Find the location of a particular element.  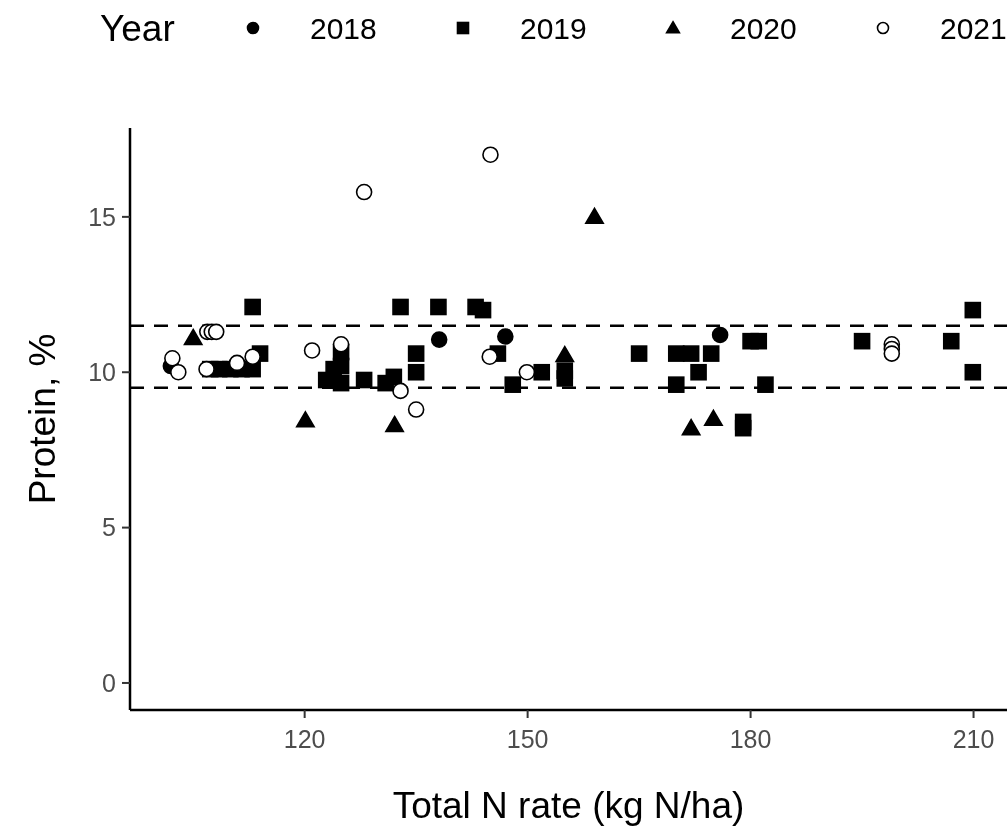

legend-label: 2018 is located at coordinates (343, 28).